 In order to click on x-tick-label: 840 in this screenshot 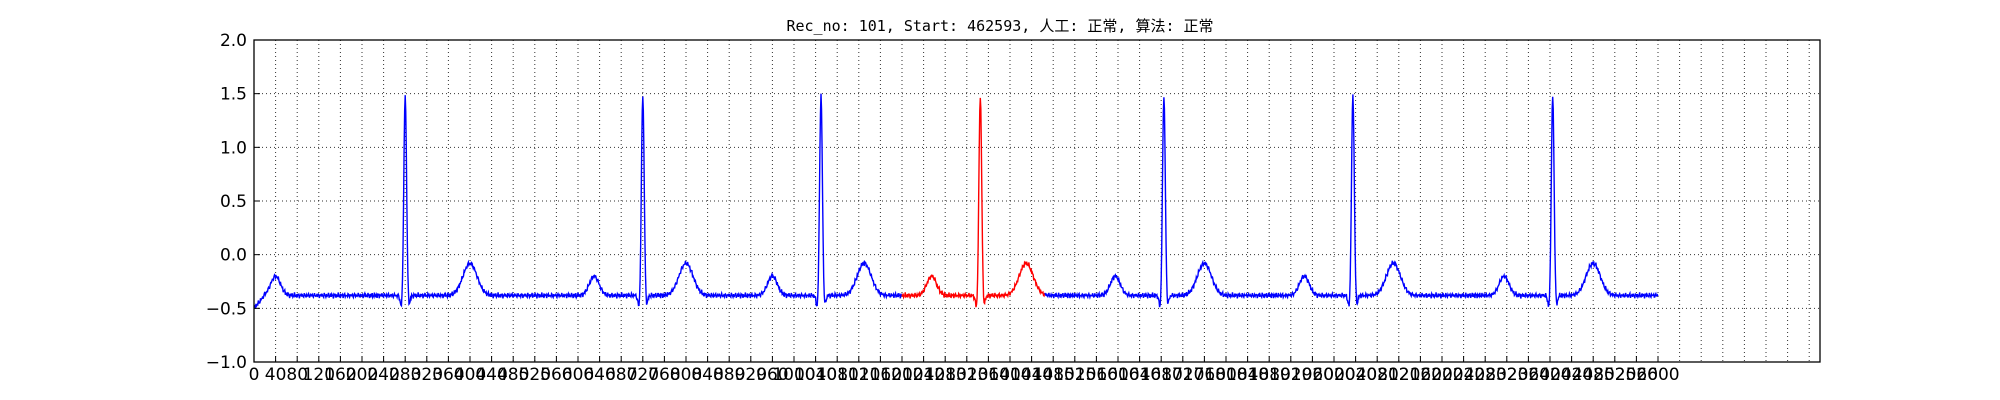, I will do `click(707, 375)`.